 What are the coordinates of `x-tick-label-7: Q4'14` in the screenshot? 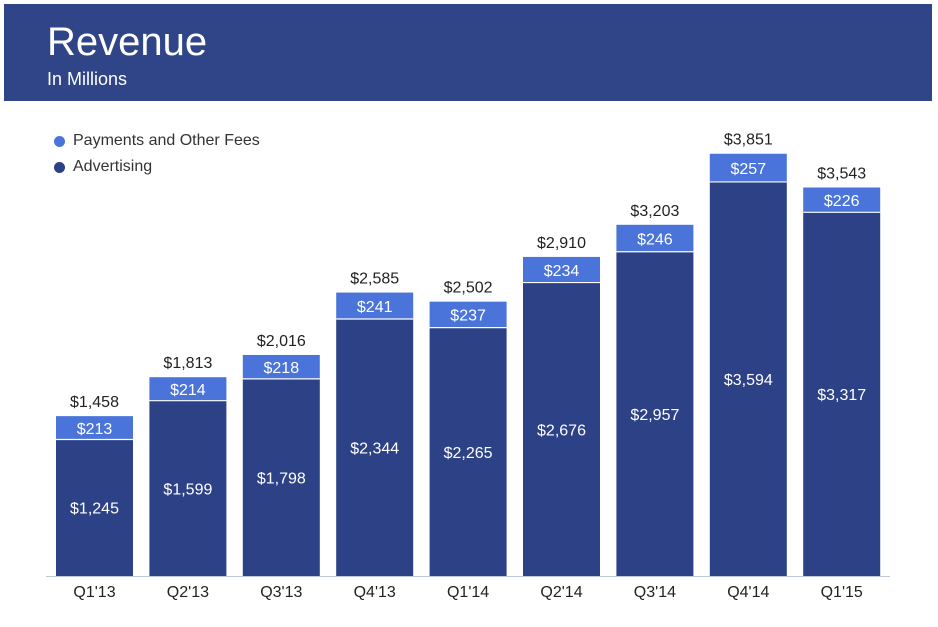 It's located at (748, 592).